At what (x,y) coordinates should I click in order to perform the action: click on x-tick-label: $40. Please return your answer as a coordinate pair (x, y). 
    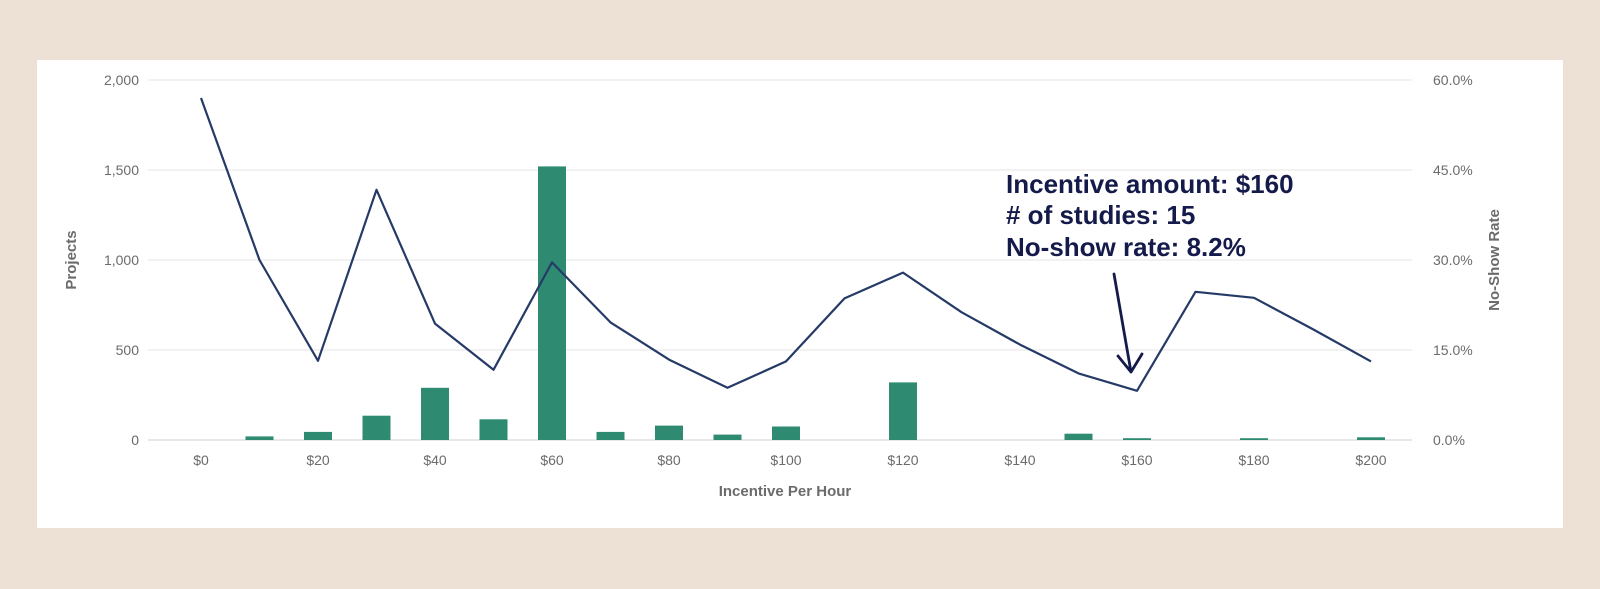
    Looking at the image, I should click on (435, 460).